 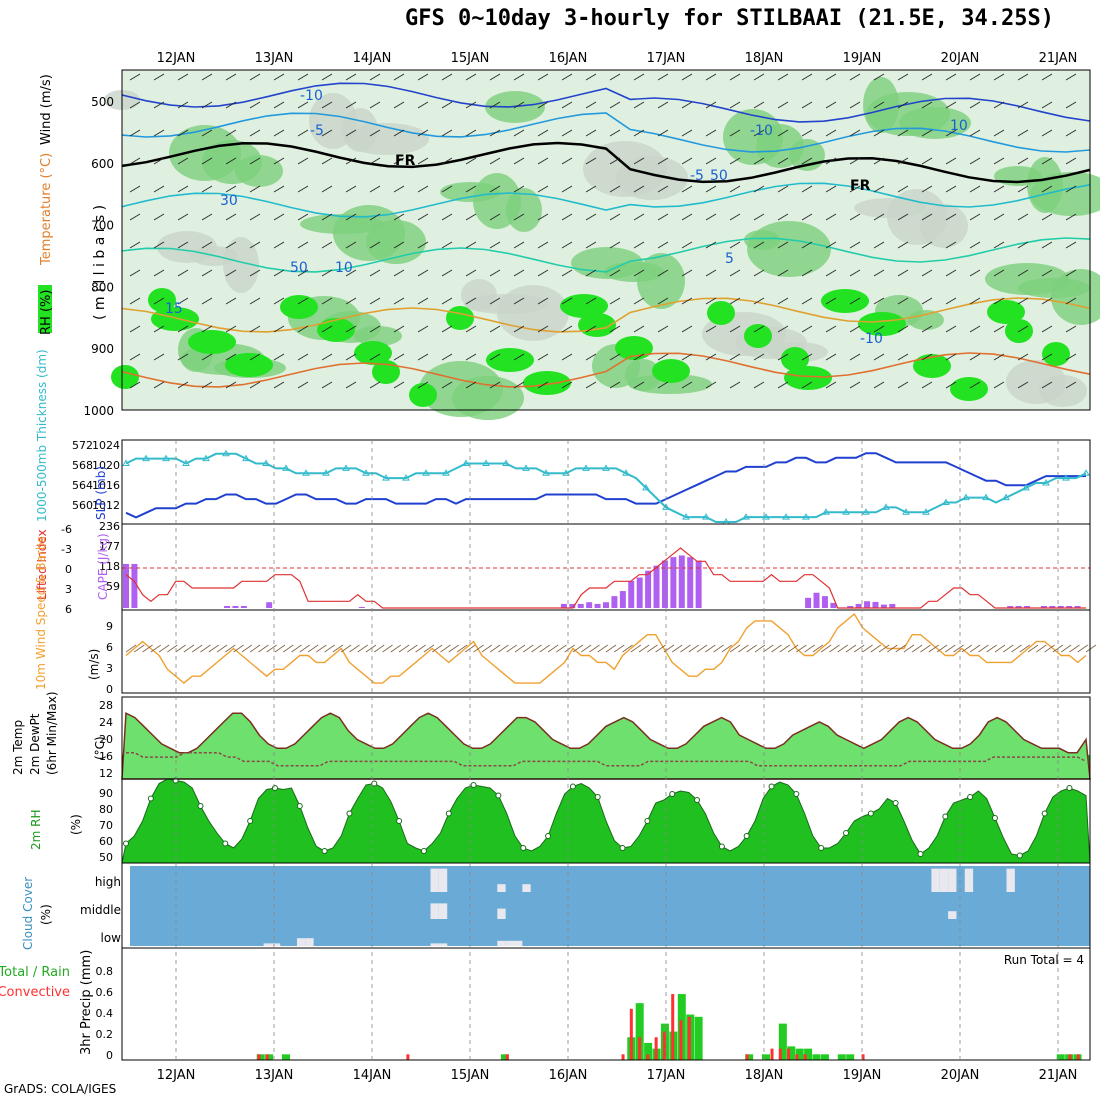 I want to click on li-tick-label: 3, so click(x=68, y=589).